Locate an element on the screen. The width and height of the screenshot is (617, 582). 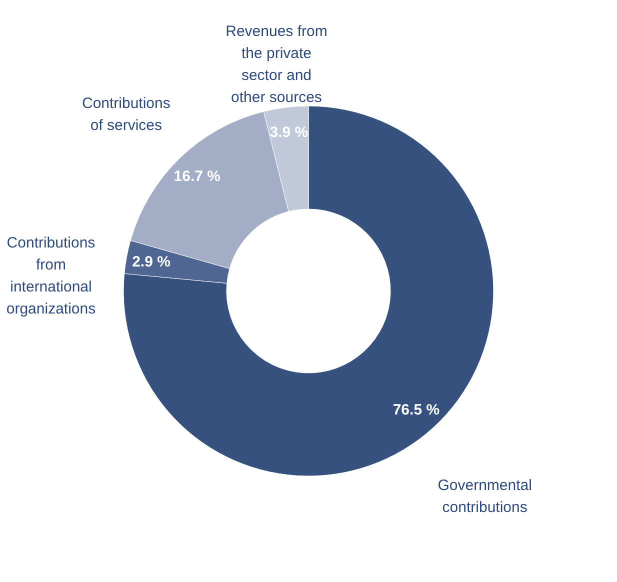
slice-label: Contributions of services is located at coordinates (126, 114).